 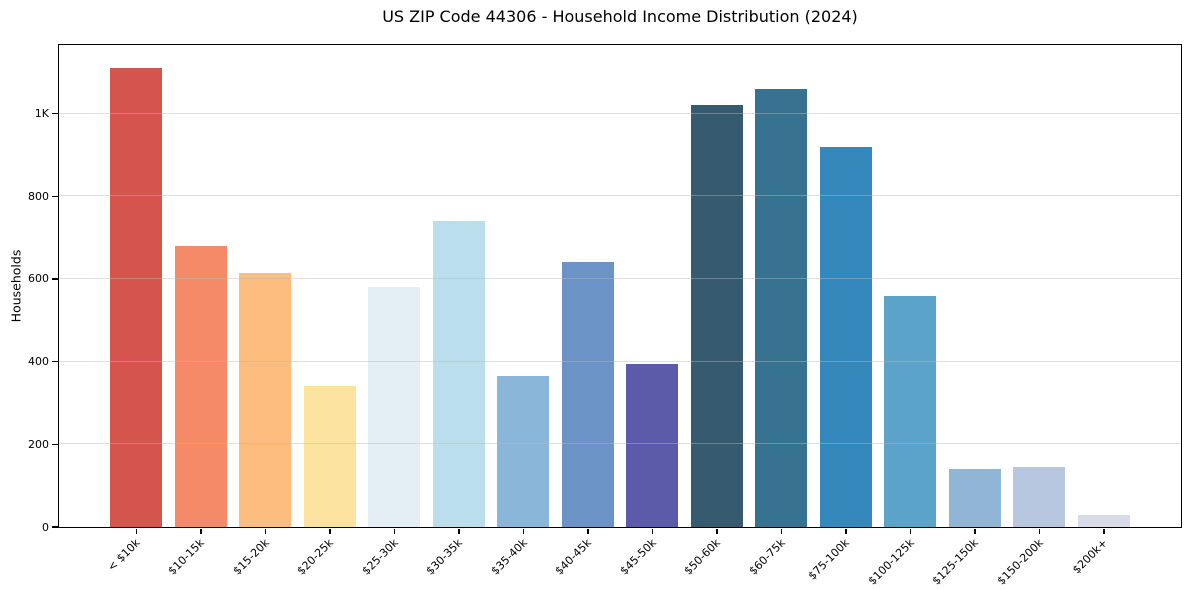 What do you see at coordinates (41, 114) in the screenshot?
I see `y-tick-label: 1K` at bounding box center [41, 114].